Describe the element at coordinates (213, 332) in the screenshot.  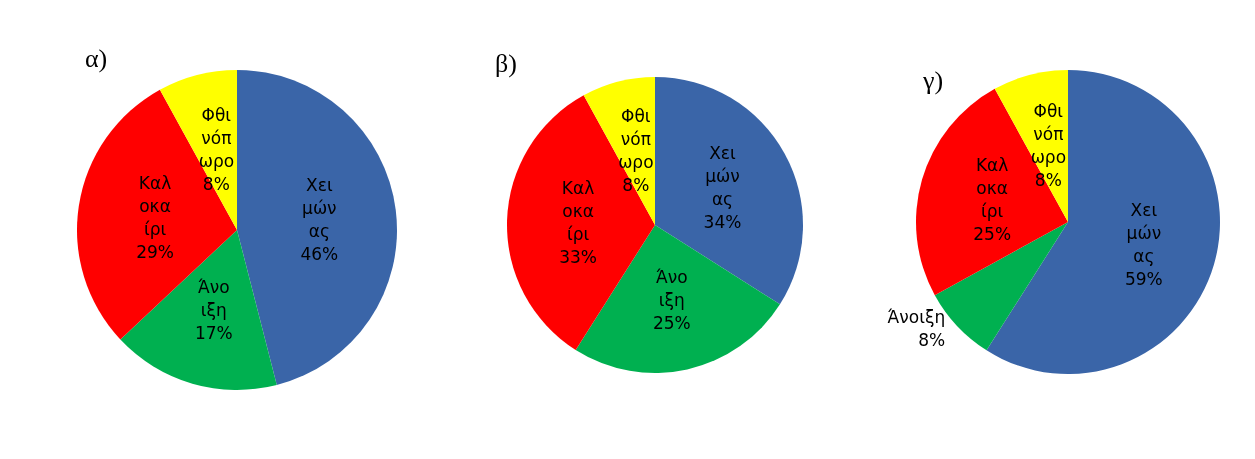
I see `data-label: 17%` at that location.